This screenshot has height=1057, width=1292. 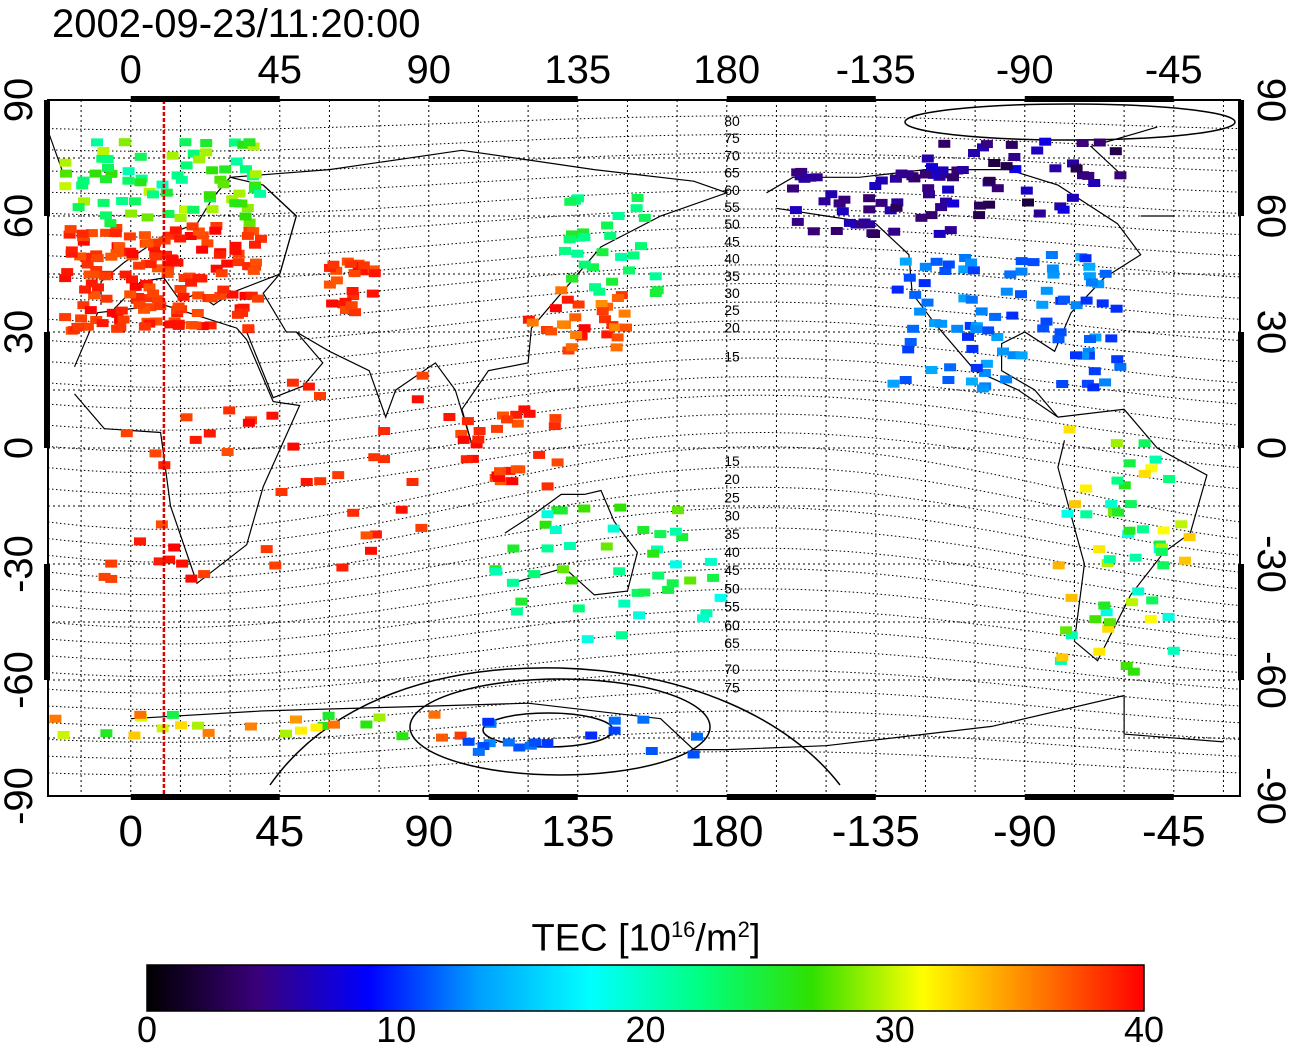 What do you see at coordinates (732, 534) in the screenshot?
I see `contour-label: 35` at bounding box center [732, 534].